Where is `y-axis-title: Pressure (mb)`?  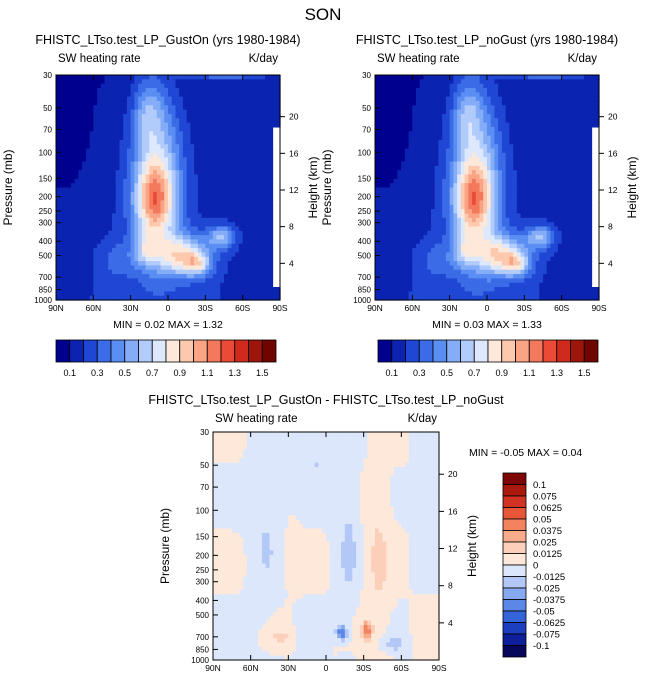 y-axis-title: Pressure (mb) is located at coordinates (327, 187).